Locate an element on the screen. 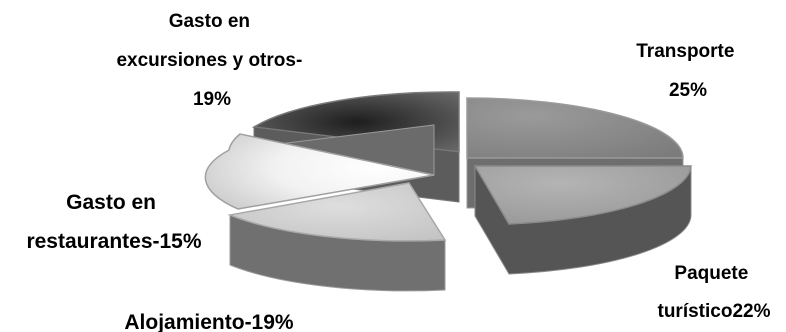  label-paquete-line2: turístico22% is located at coordinates (714, 311).